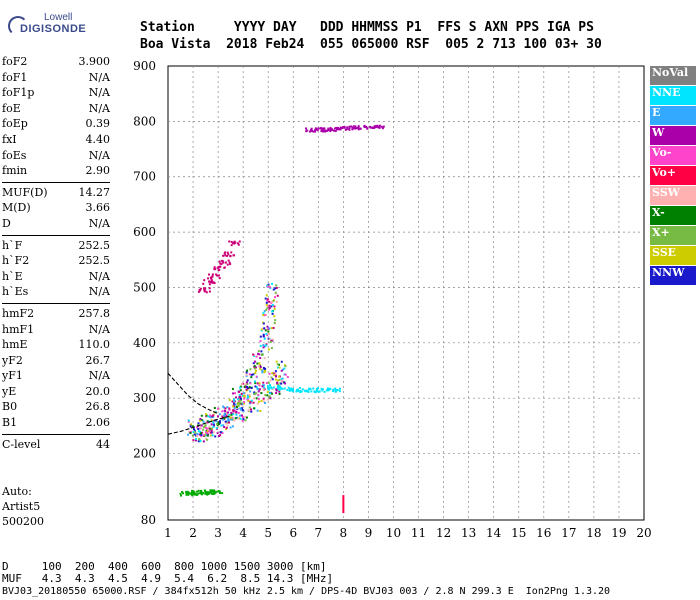 This screenshot has height=600, width=700. What do you see at coordinates (673, 195) in the screenshot?
I see `legend-item-ssw: SSW` at bounding box center [673, 195].